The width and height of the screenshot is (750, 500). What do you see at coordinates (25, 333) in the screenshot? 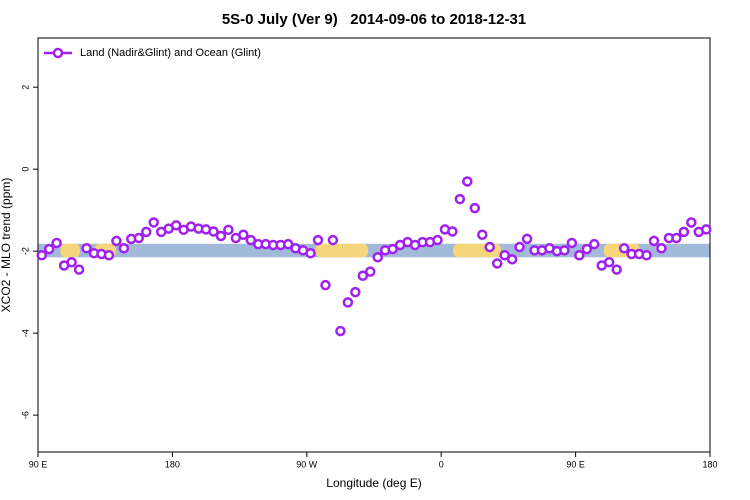
I see `y-tick-label: -4` at bounding box center [25, 333].